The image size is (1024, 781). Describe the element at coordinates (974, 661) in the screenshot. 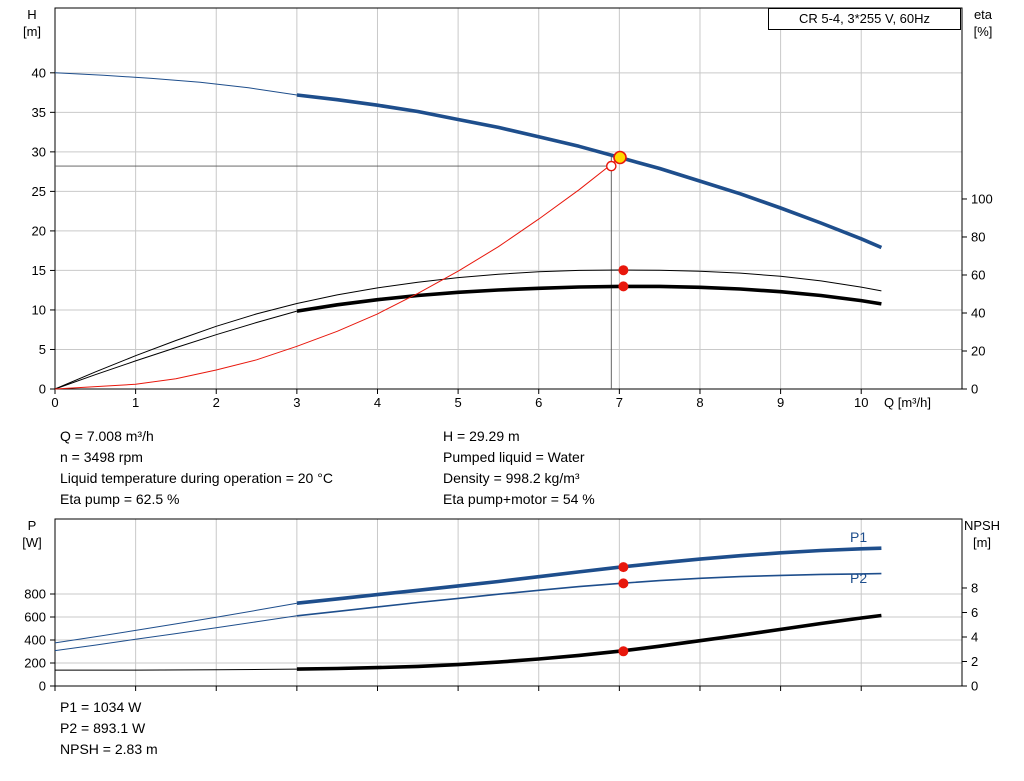

I see `right-tick-label: 2` at that location.